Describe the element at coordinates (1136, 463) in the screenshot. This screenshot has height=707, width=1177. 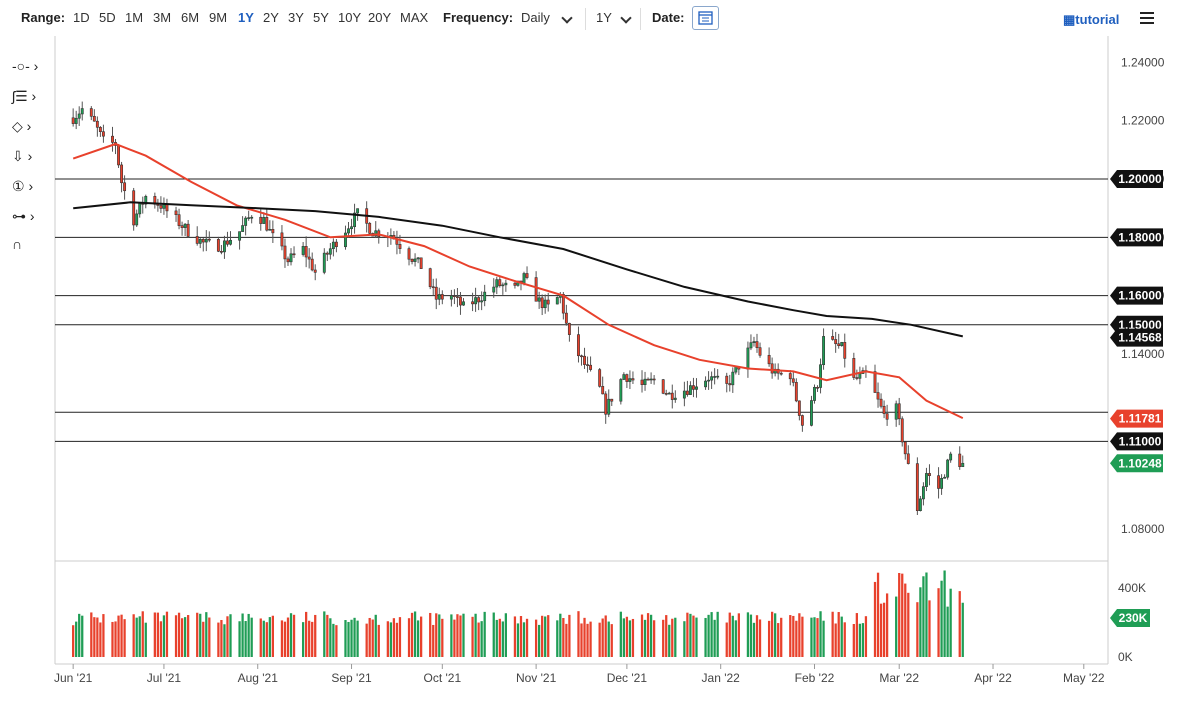
I see `last-price-badge-bg` at that location.